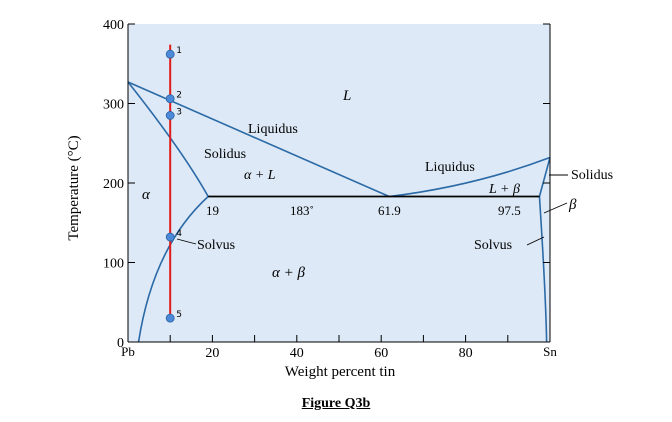  I want to click on alloy-point-label-4: 4, so click(179, 234).